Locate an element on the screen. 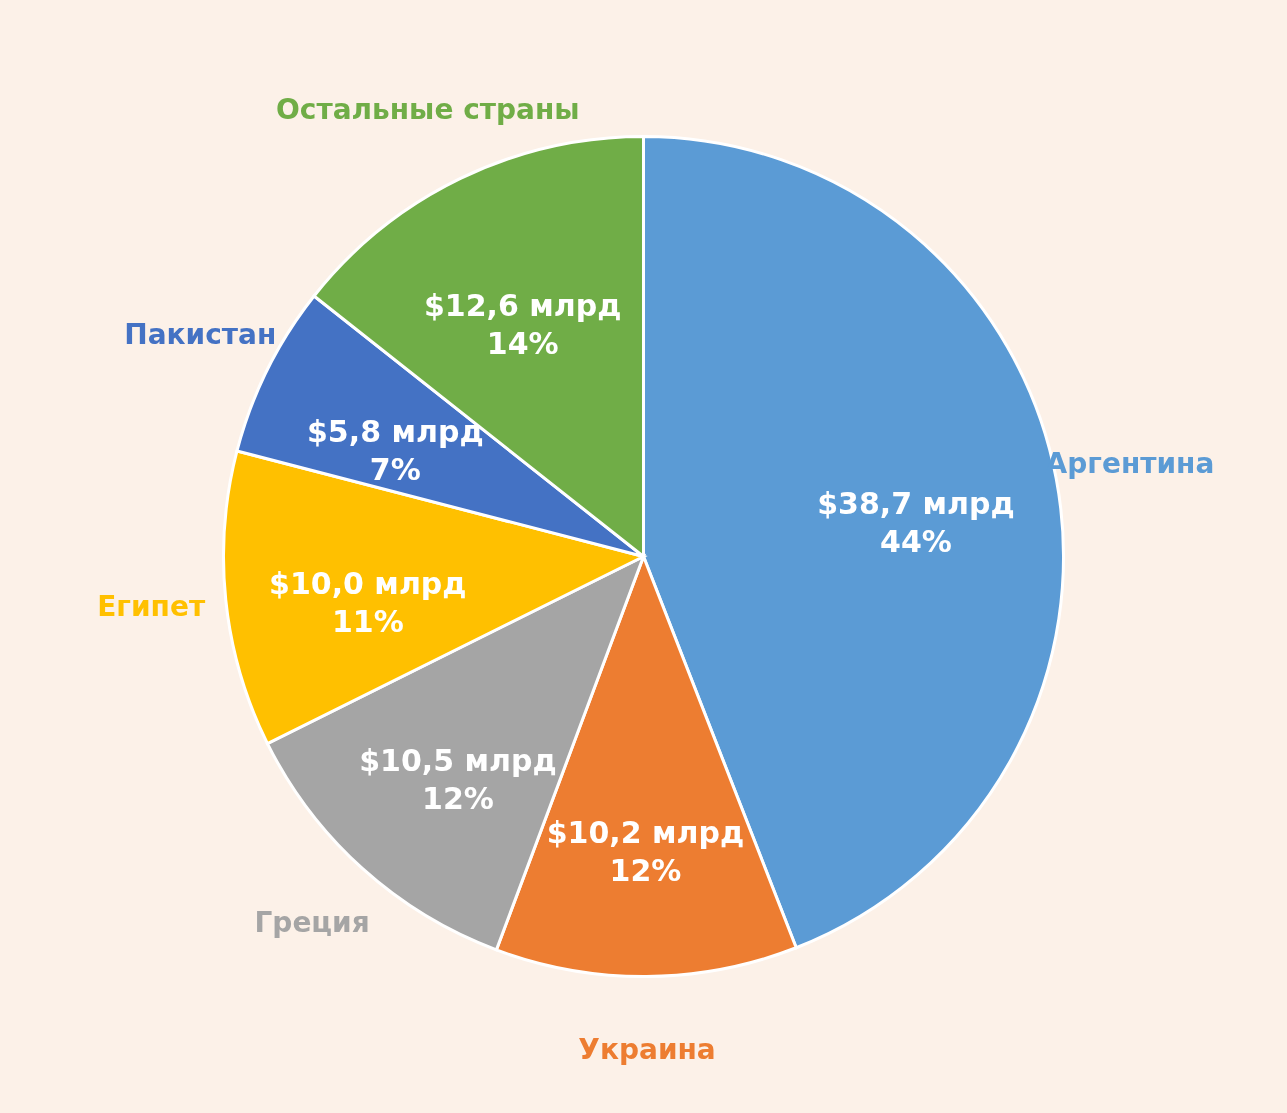  data-label: $5,8 млрд 7% is located at coordinates (395, 451).